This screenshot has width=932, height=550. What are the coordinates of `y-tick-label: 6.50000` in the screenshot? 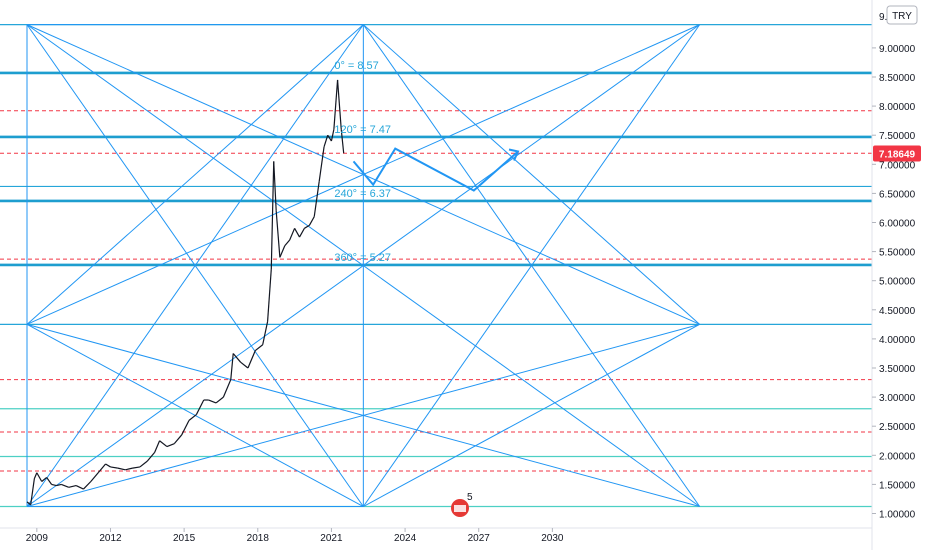 It's located at (897, 194).